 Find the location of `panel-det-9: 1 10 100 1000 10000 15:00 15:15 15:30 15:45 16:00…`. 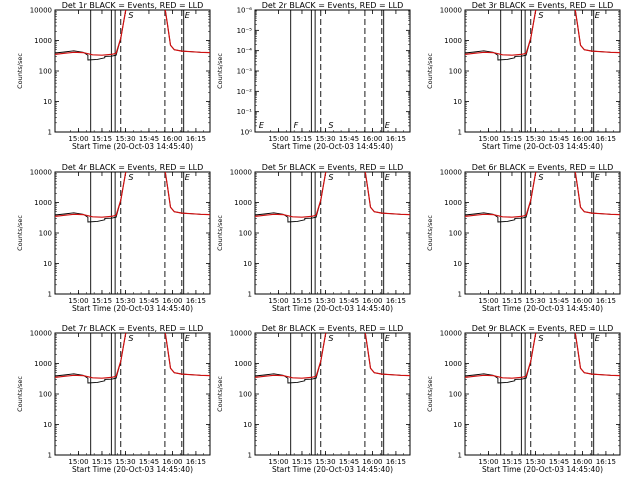

panel-det-9: 1 10 100 1000 10000 15:00 15:15 15:30 15:45 16:00… is located at coordinates (523, 399).